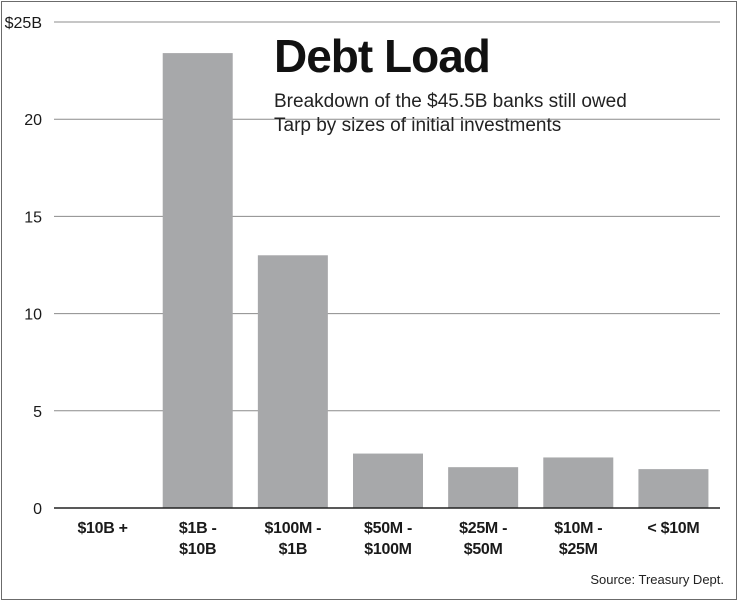  Describe the element at coordinates (382, 56) in the screenshot. I see `chart-title: Debt Load` at that location.